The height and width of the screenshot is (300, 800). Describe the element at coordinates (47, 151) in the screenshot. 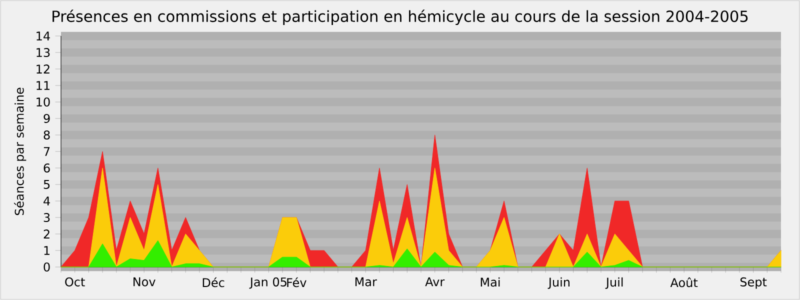

I see `y-tick-label: 7` at that location.